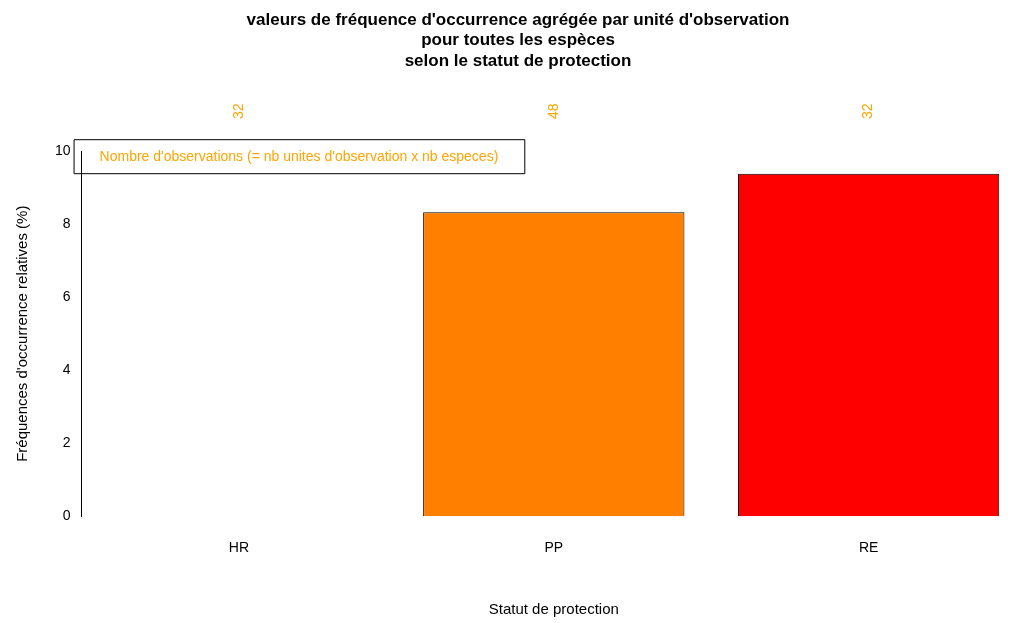  I want to click on y-tick-label: 8, so click(66, 223).